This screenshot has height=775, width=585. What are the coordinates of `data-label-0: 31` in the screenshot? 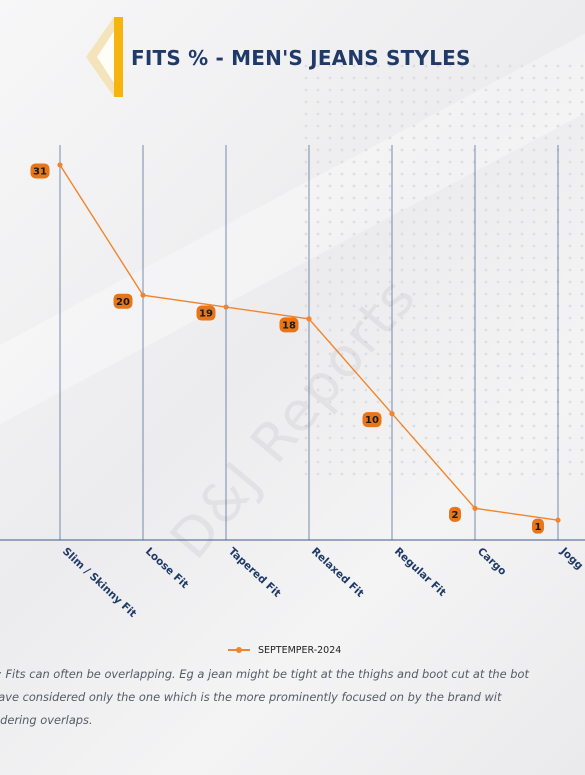 It's located at (40, 171).